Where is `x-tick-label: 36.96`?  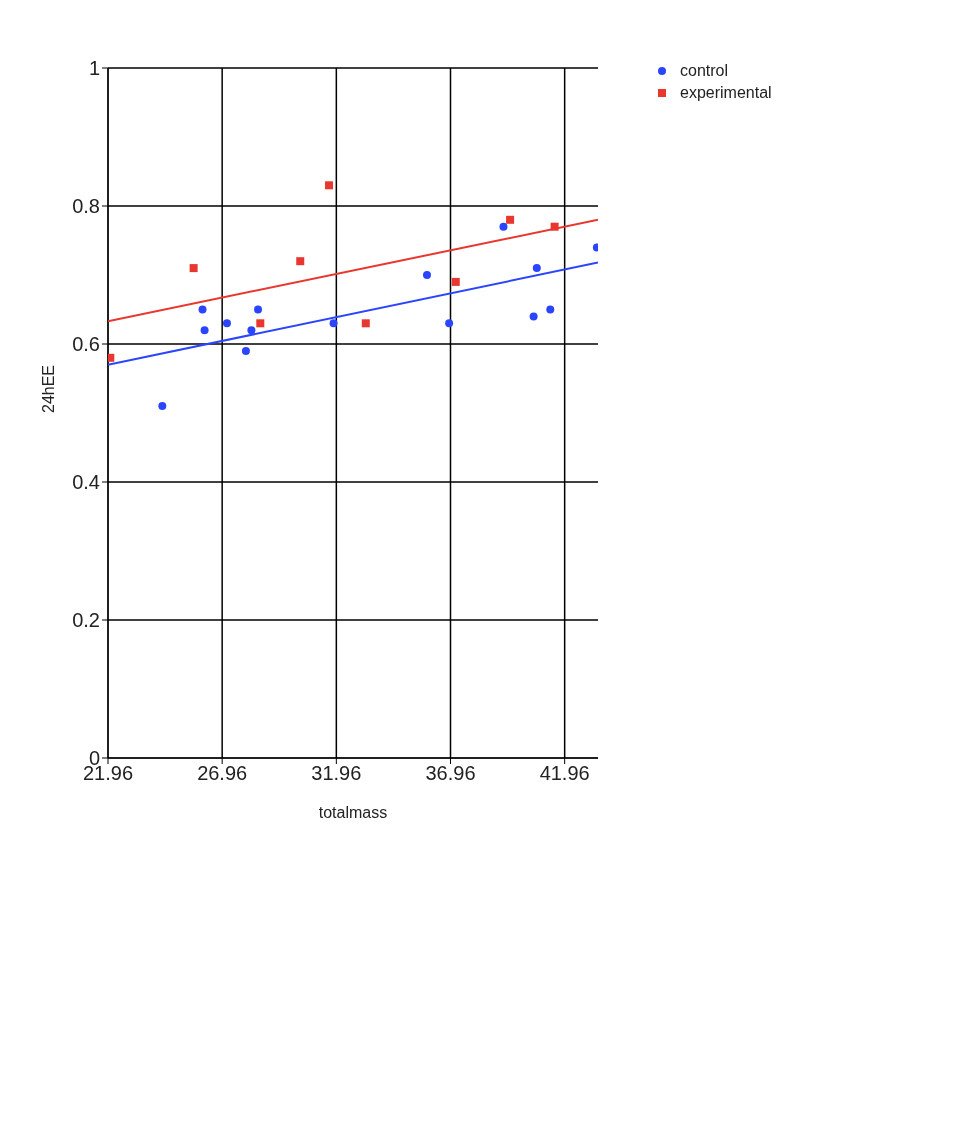
x-tick-label: 36.96 is located at coordinates (450, 773).